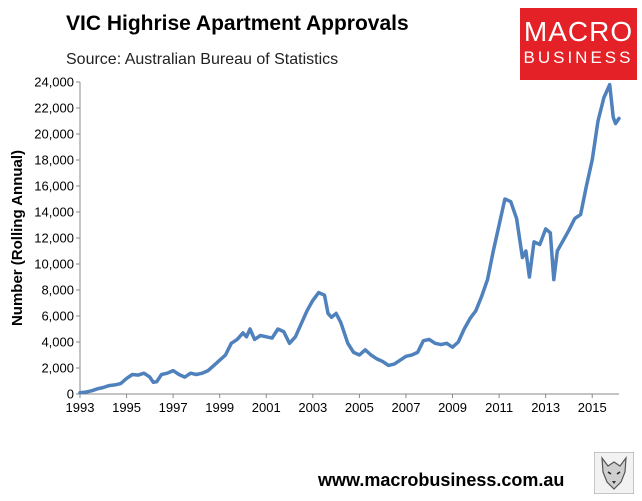 This screenshot has width=642, height=501. I want to click on x-tick-label: 1995, so click(126, 407).